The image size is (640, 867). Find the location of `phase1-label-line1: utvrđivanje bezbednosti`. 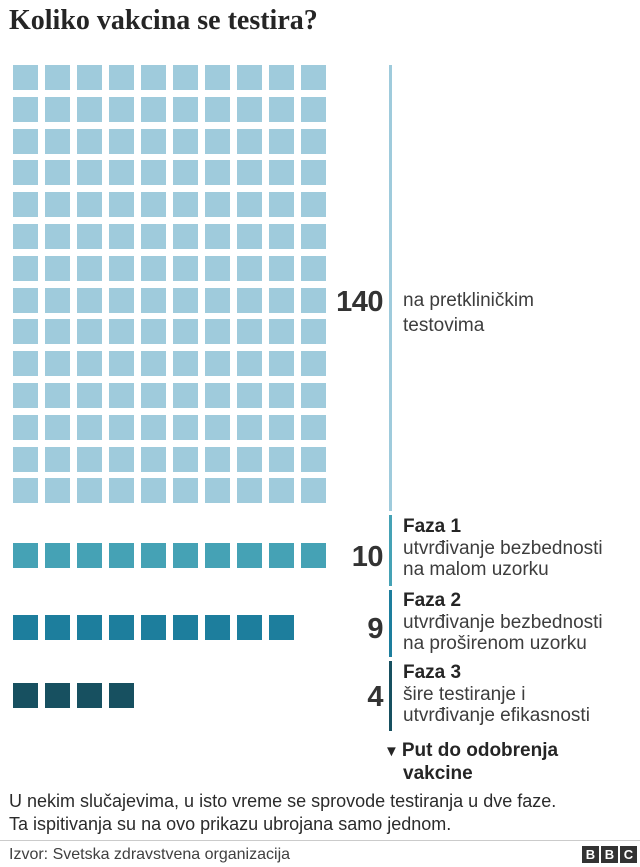

phase1-label-line1: utvrđivanje bezbednosti is located at coordinates (503, 548).